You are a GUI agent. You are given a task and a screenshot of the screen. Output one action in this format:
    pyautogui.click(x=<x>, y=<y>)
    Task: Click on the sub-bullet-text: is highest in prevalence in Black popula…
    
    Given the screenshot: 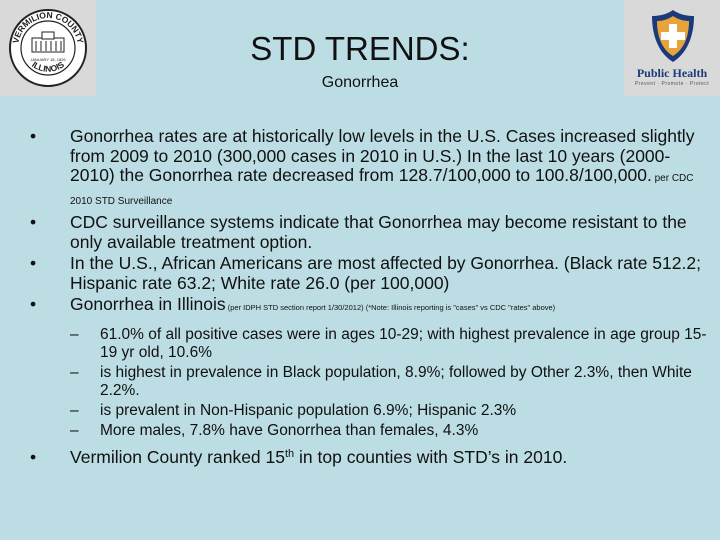 What is the action you would take?
    pyautogui.click(x=396, y=381)
    